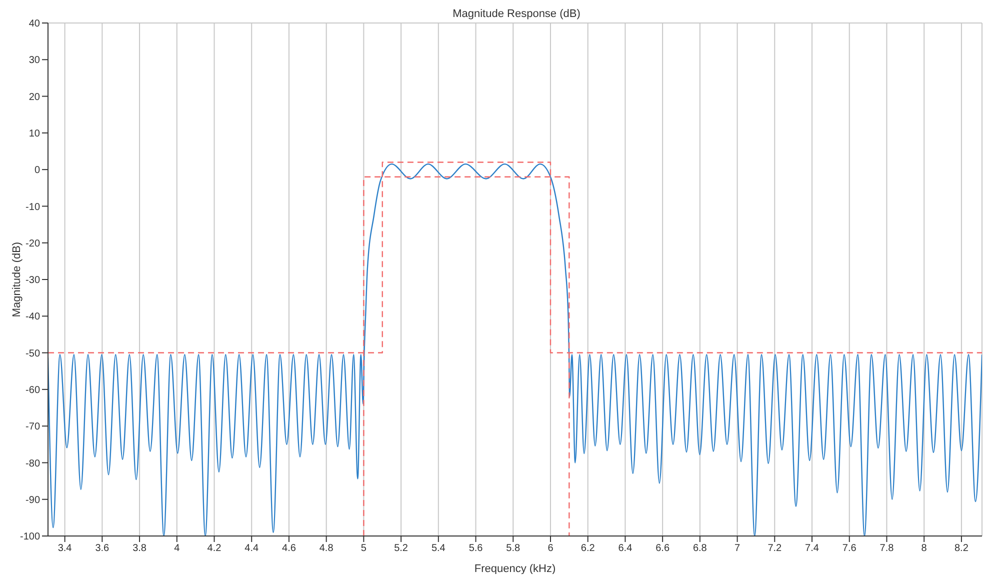  Describe the element at coordinates (33, 500) in the screenshot. I see `y-tick-label: -90` at that location.